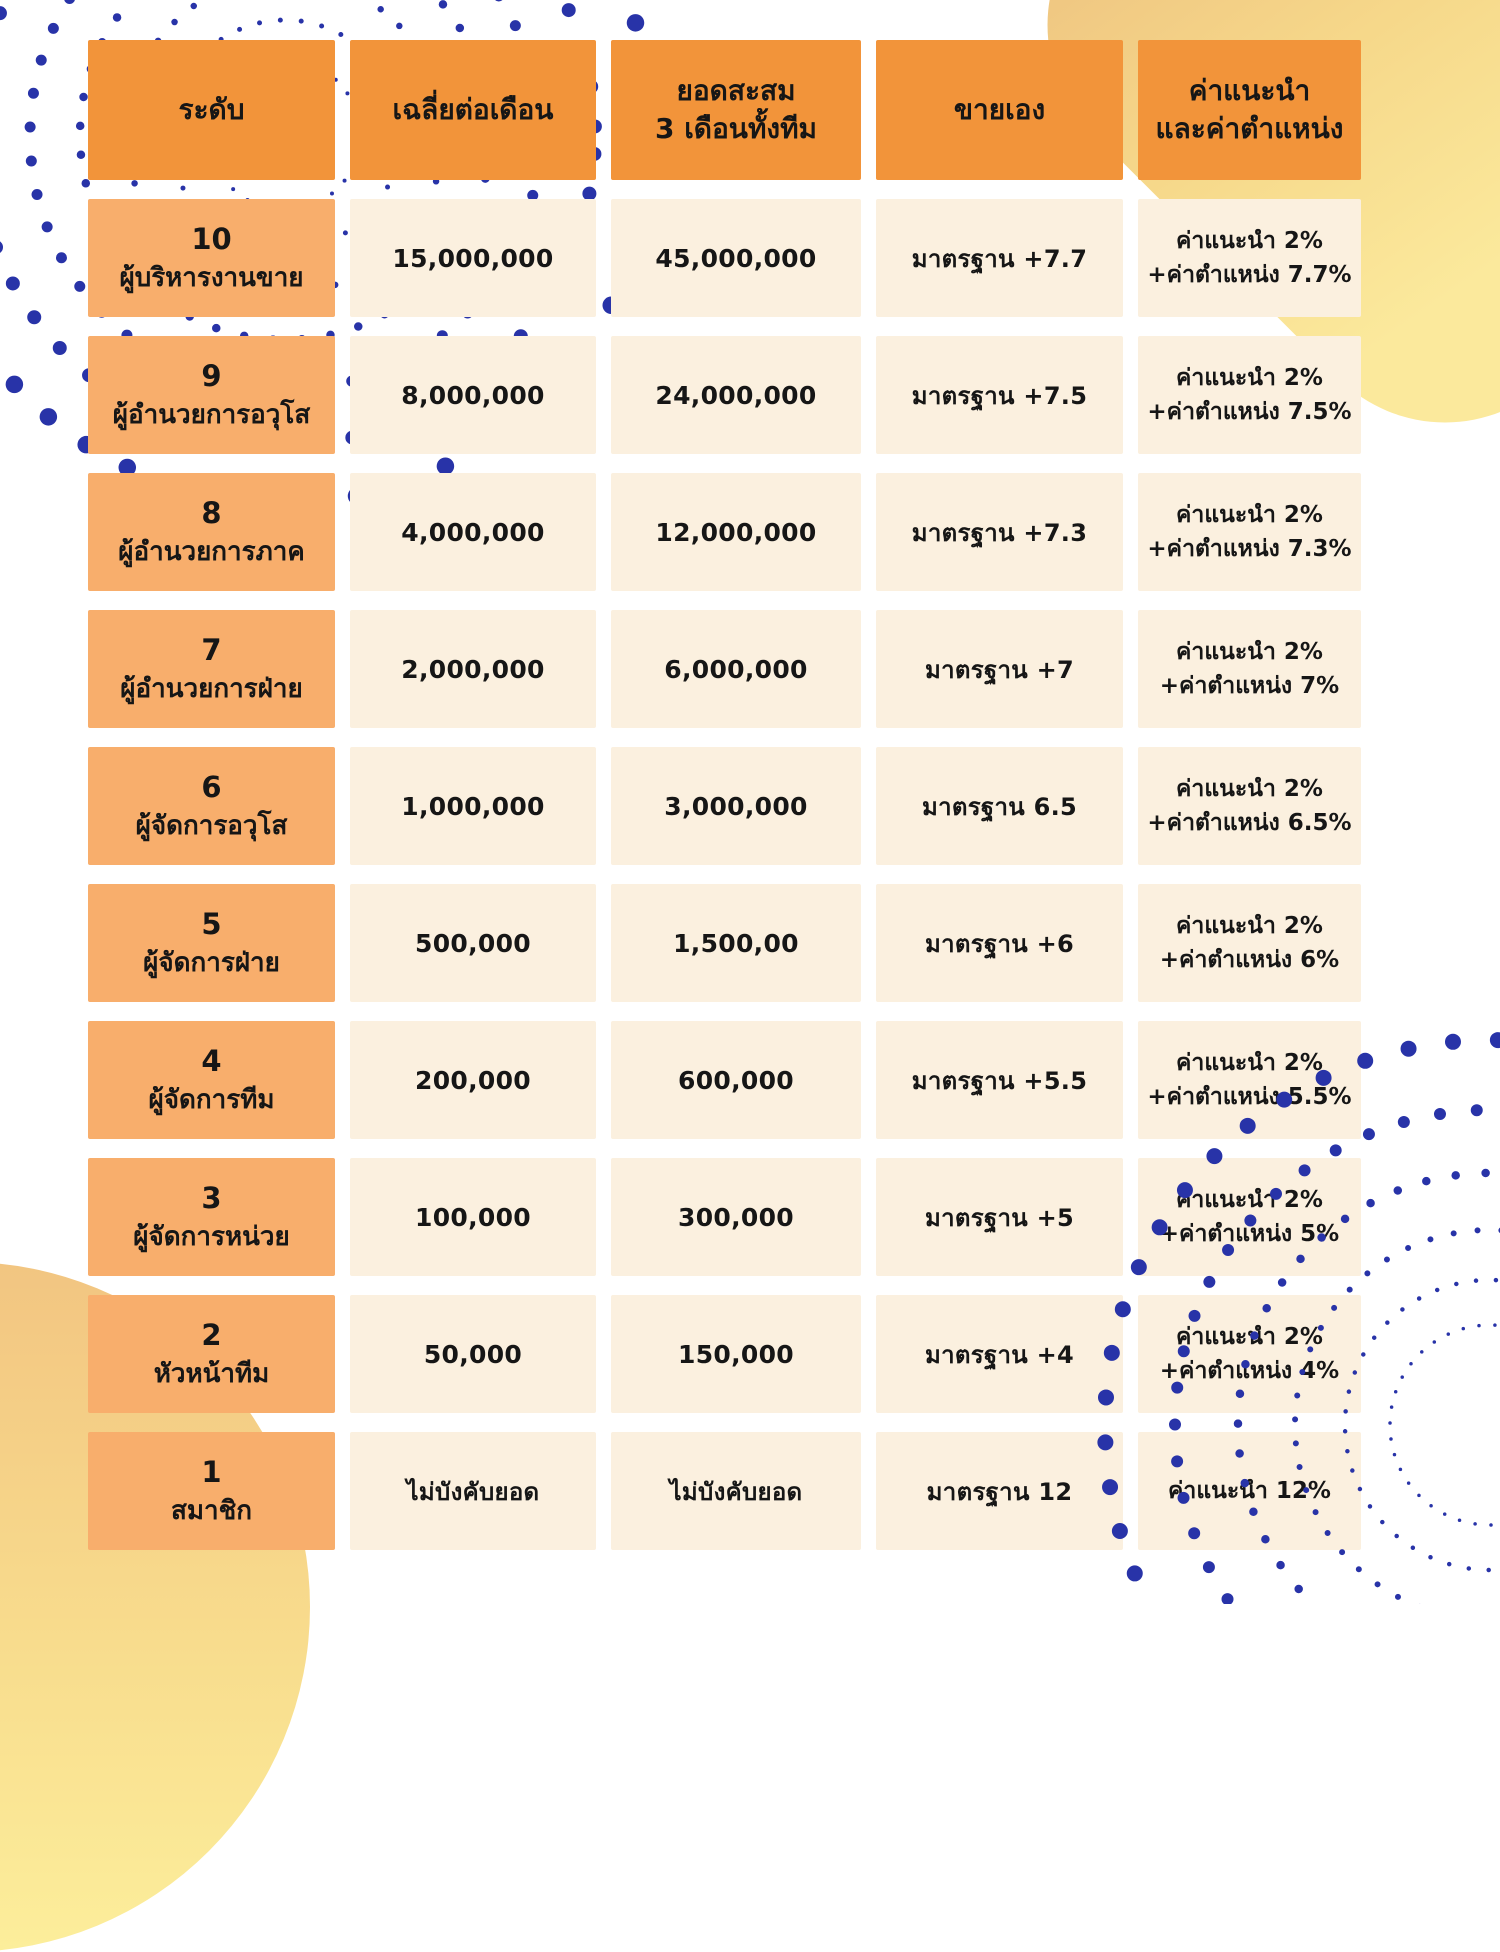  I want to click on row-level8-team-total: 12,000,000, so click(736, 532).